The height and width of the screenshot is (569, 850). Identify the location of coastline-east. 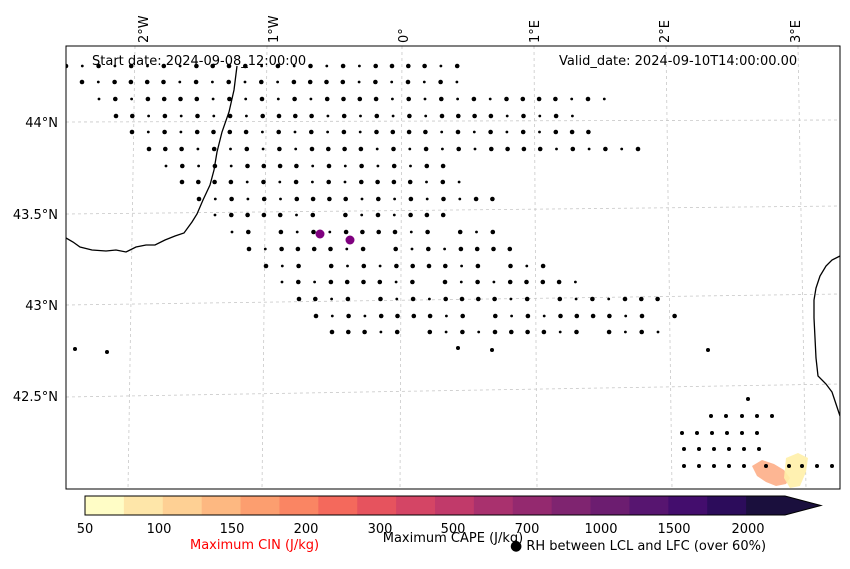
(826, 336).